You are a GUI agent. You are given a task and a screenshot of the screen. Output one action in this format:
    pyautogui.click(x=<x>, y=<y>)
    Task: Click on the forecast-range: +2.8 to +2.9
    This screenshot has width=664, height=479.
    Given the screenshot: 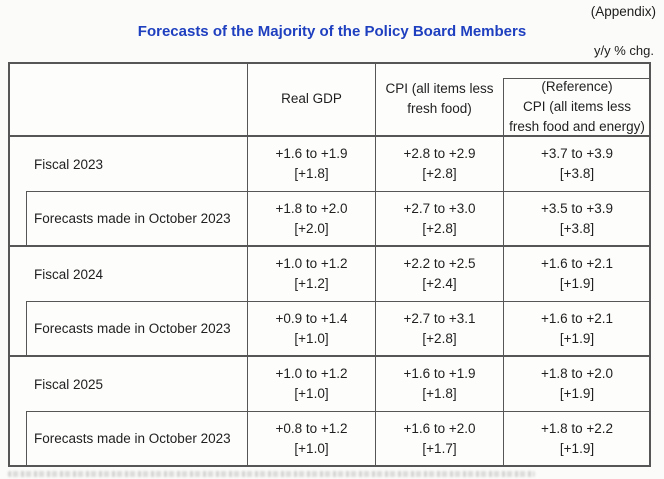 What is the action you would take?
    pyautogui.click(x=439, y=153)
    